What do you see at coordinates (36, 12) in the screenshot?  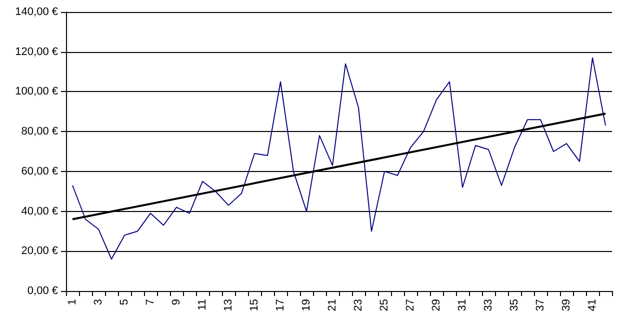 I see `y-tick-label: 140,00 €` at bounding box center [36, 12].